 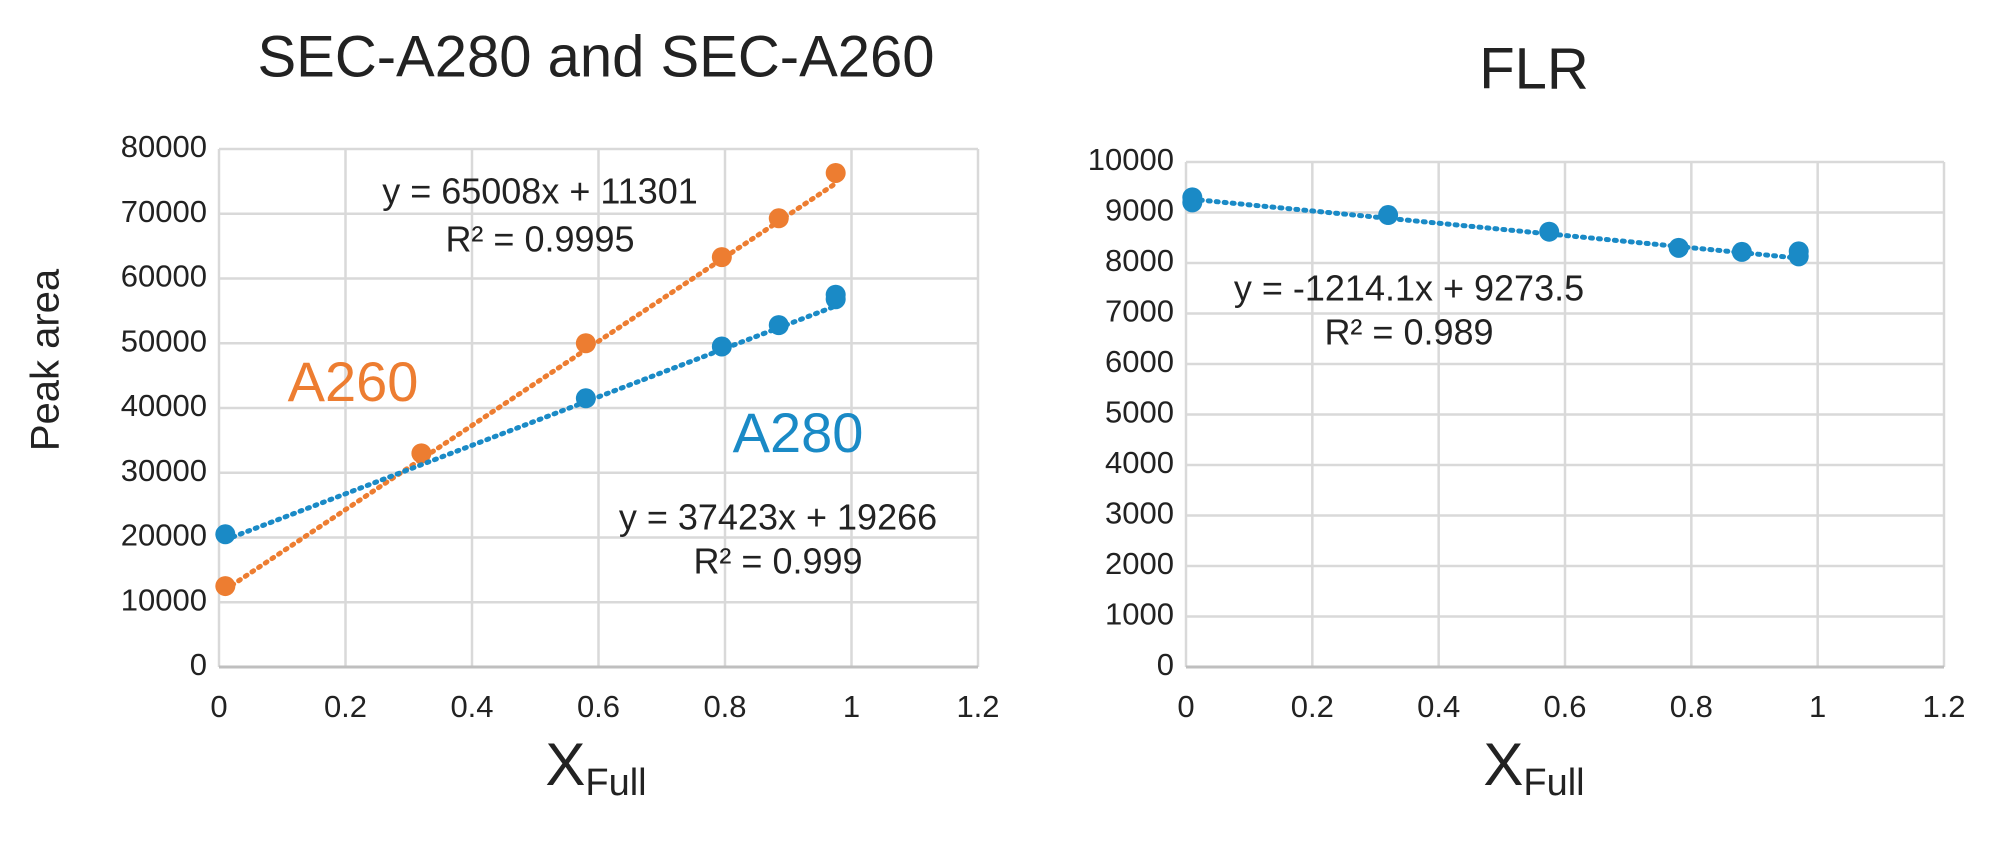 What do you see at coordinates (595, 56) in the screenshot?
I see `chart-title: SEC-A280 and SEC-A260` at bounding box center [595, 56].